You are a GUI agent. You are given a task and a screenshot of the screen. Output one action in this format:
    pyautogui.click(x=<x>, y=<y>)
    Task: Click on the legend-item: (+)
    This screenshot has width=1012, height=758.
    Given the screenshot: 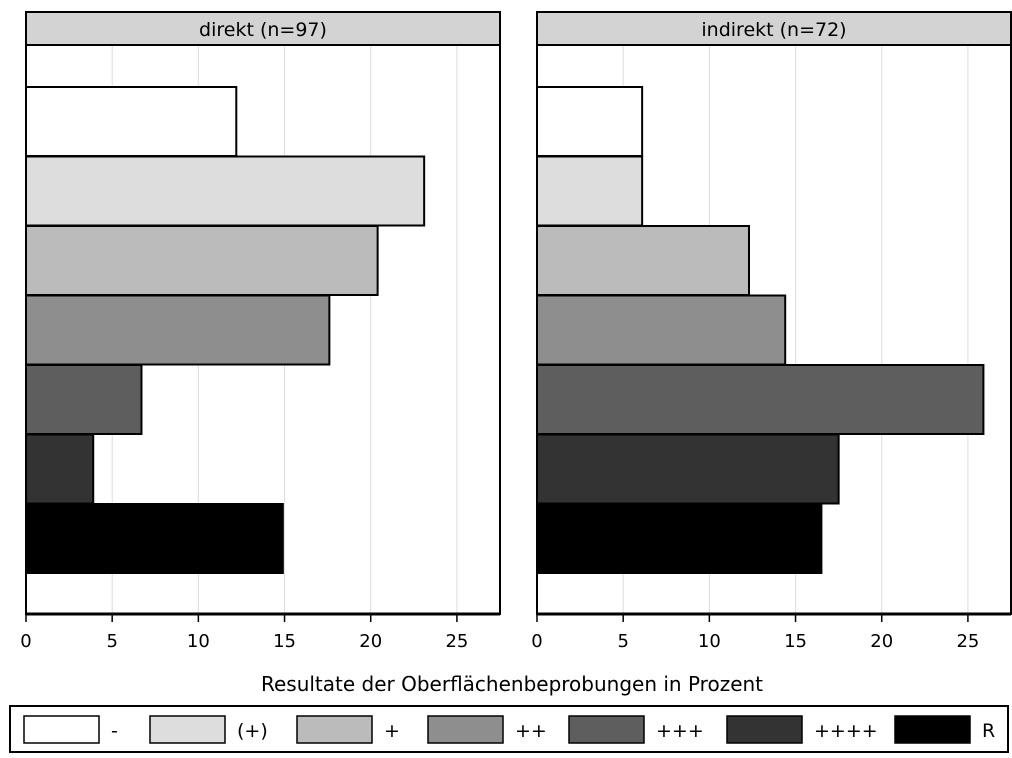 What is the action you would take?
    pyautogui.click(x=208, y=729)
    